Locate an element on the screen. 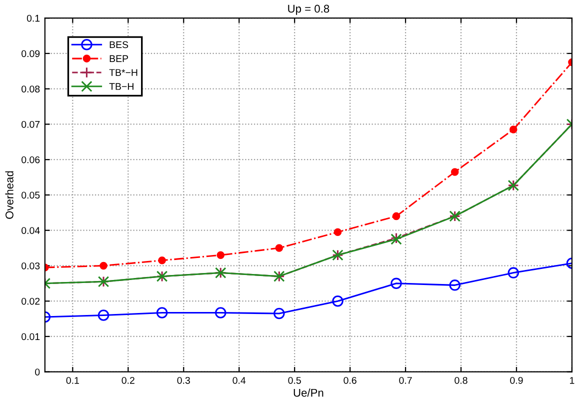  chart-title: Up = 0.8 is located at coordinates (309, 9).